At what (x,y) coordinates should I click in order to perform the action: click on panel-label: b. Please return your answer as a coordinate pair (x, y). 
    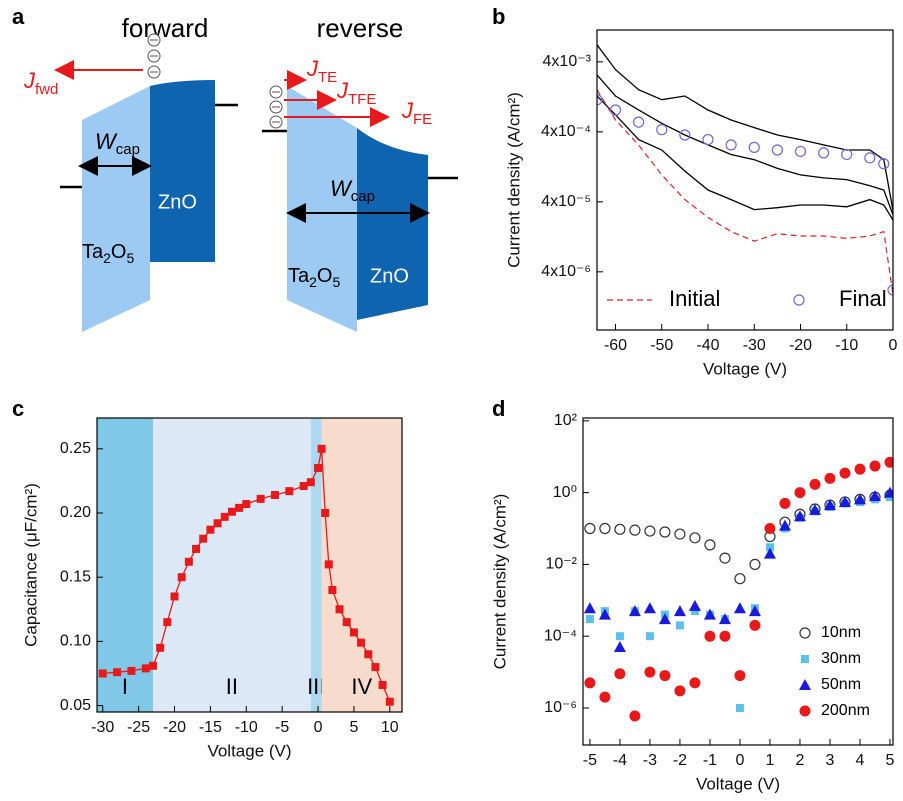
    Looking at the image, I should click on (498, 16).